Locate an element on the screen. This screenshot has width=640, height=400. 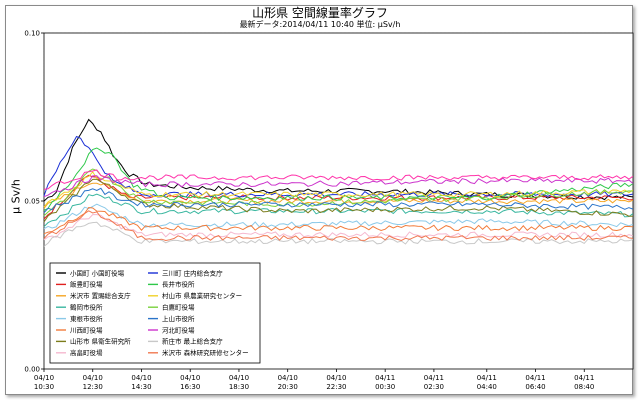
chart-subtitle: 最新データ:2014/04/11 10:40 単位: μSv/h is located at coordinates (320, 24).